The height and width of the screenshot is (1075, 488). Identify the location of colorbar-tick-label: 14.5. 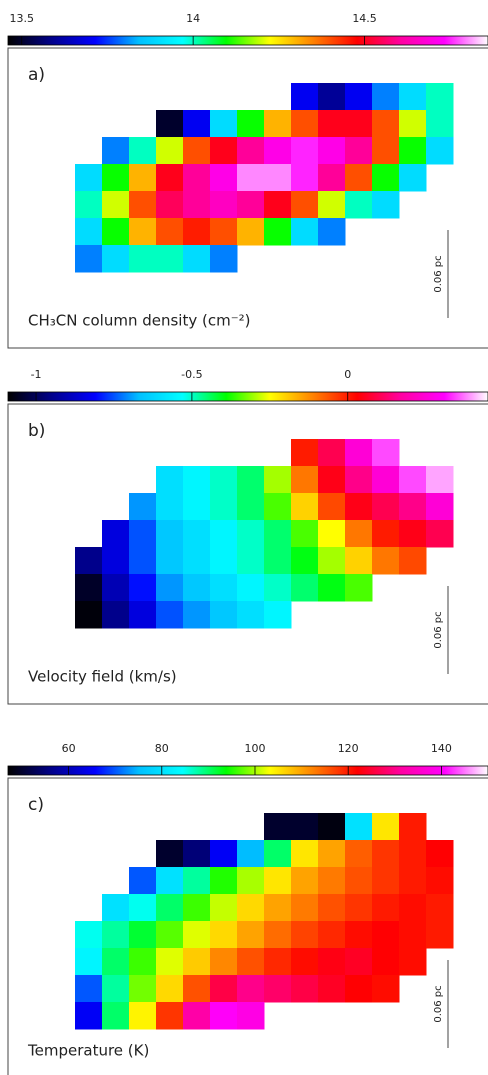
(364, 18).